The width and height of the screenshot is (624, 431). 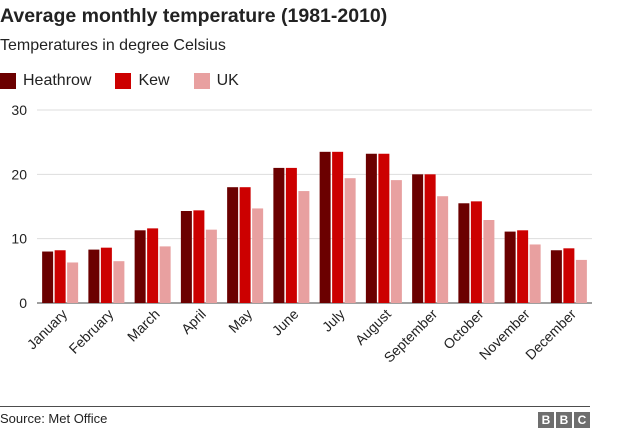 What do you see at coordinates (582, 420) in the screenshot?
I see `bbc-logo-letter: C` at bounding box center [582, 420].